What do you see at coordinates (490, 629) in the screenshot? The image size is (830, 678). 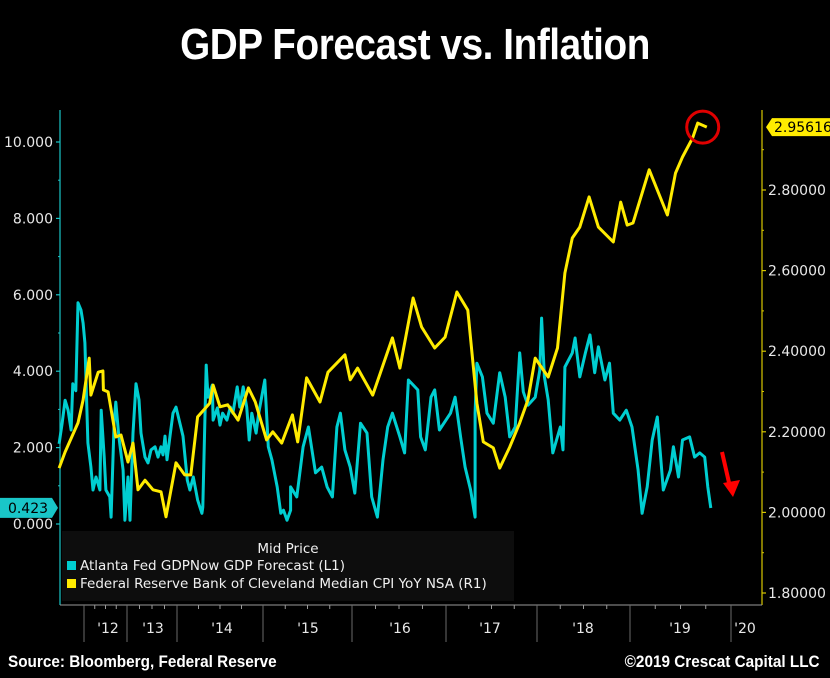 I see `x-tick-label: '17` at bounding box center [490, 629].